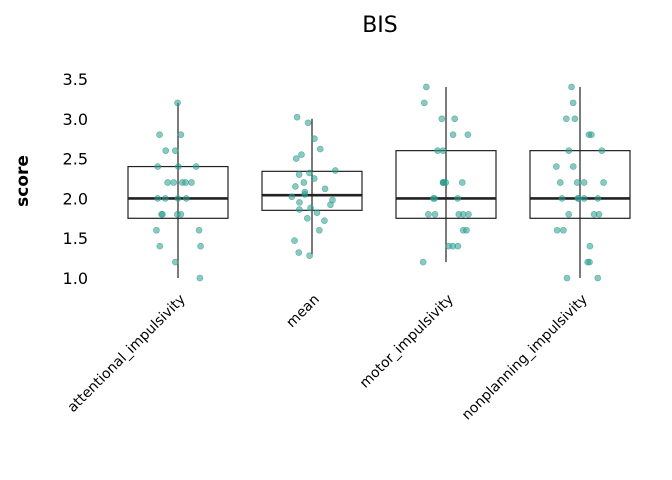 Image resolution: width=672 pixels, height=480 pixels. Describe the element at coordinates (75, 278) in the screenshot. I see `y-tick-label: 1.0` at that location.